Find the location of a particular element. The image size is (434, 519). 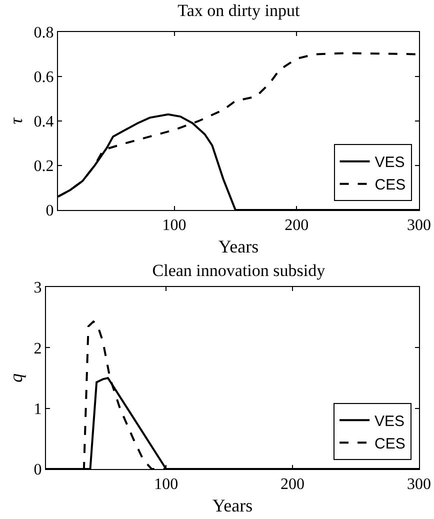

y-tick-label: 0.6 is located at coordinates (44, 77).